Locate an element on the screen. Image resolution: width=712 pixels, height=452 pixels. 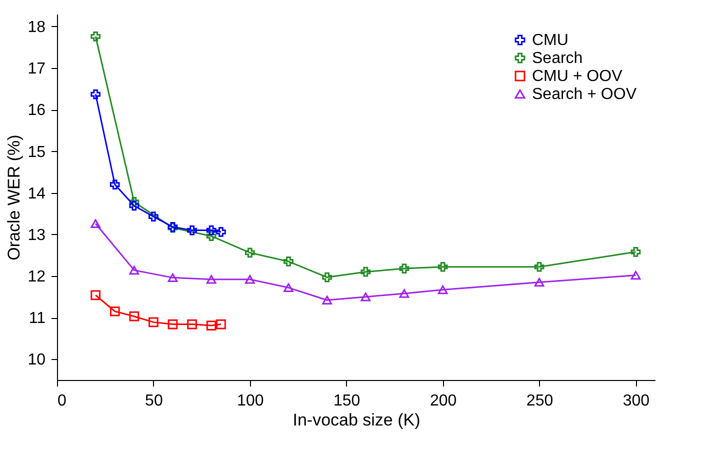
legend-label: CMU is located at coordinates (550, 40).